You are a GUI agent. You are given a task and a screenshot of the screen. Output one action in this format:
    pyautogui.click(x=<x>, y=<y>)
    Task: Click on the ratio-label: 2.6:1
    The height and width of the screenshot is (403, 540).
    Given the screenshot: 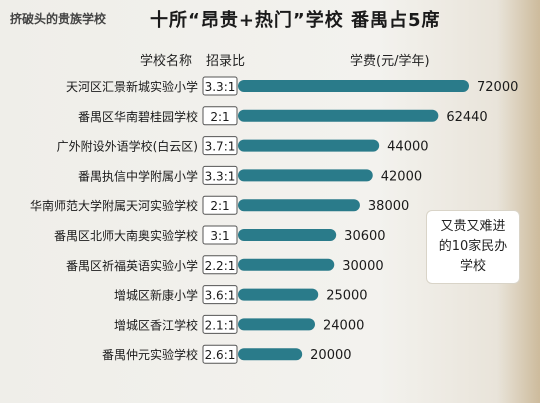 What is the action you would take?
    pyautogui.click(x=220, y=355)
    